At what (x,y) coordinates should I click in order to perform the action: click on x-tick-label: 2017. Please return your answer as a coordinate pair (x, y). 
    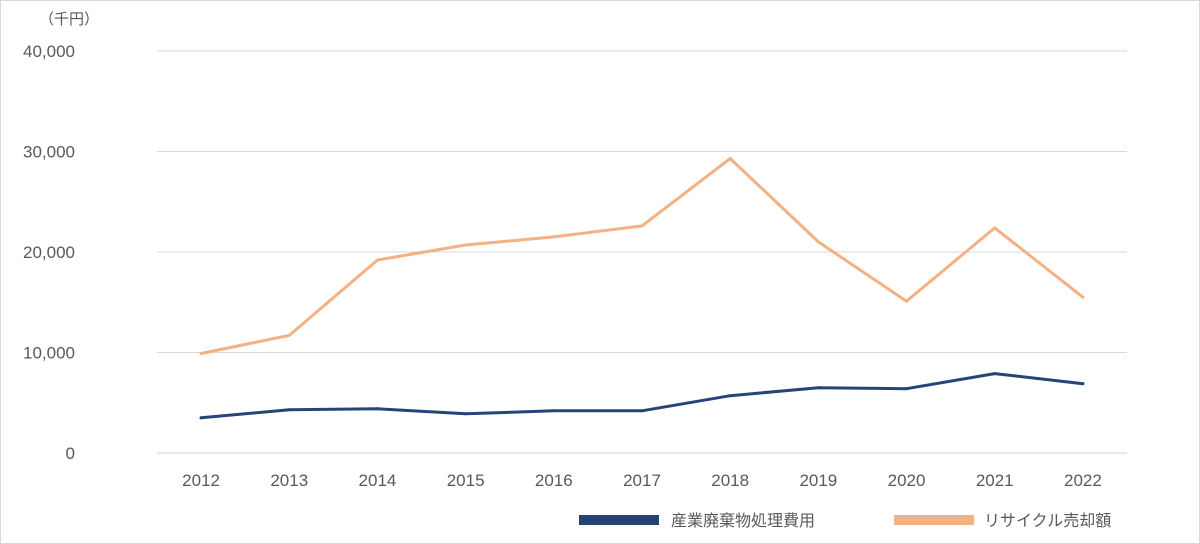
    Looking at the image, I should click on (642, 480).